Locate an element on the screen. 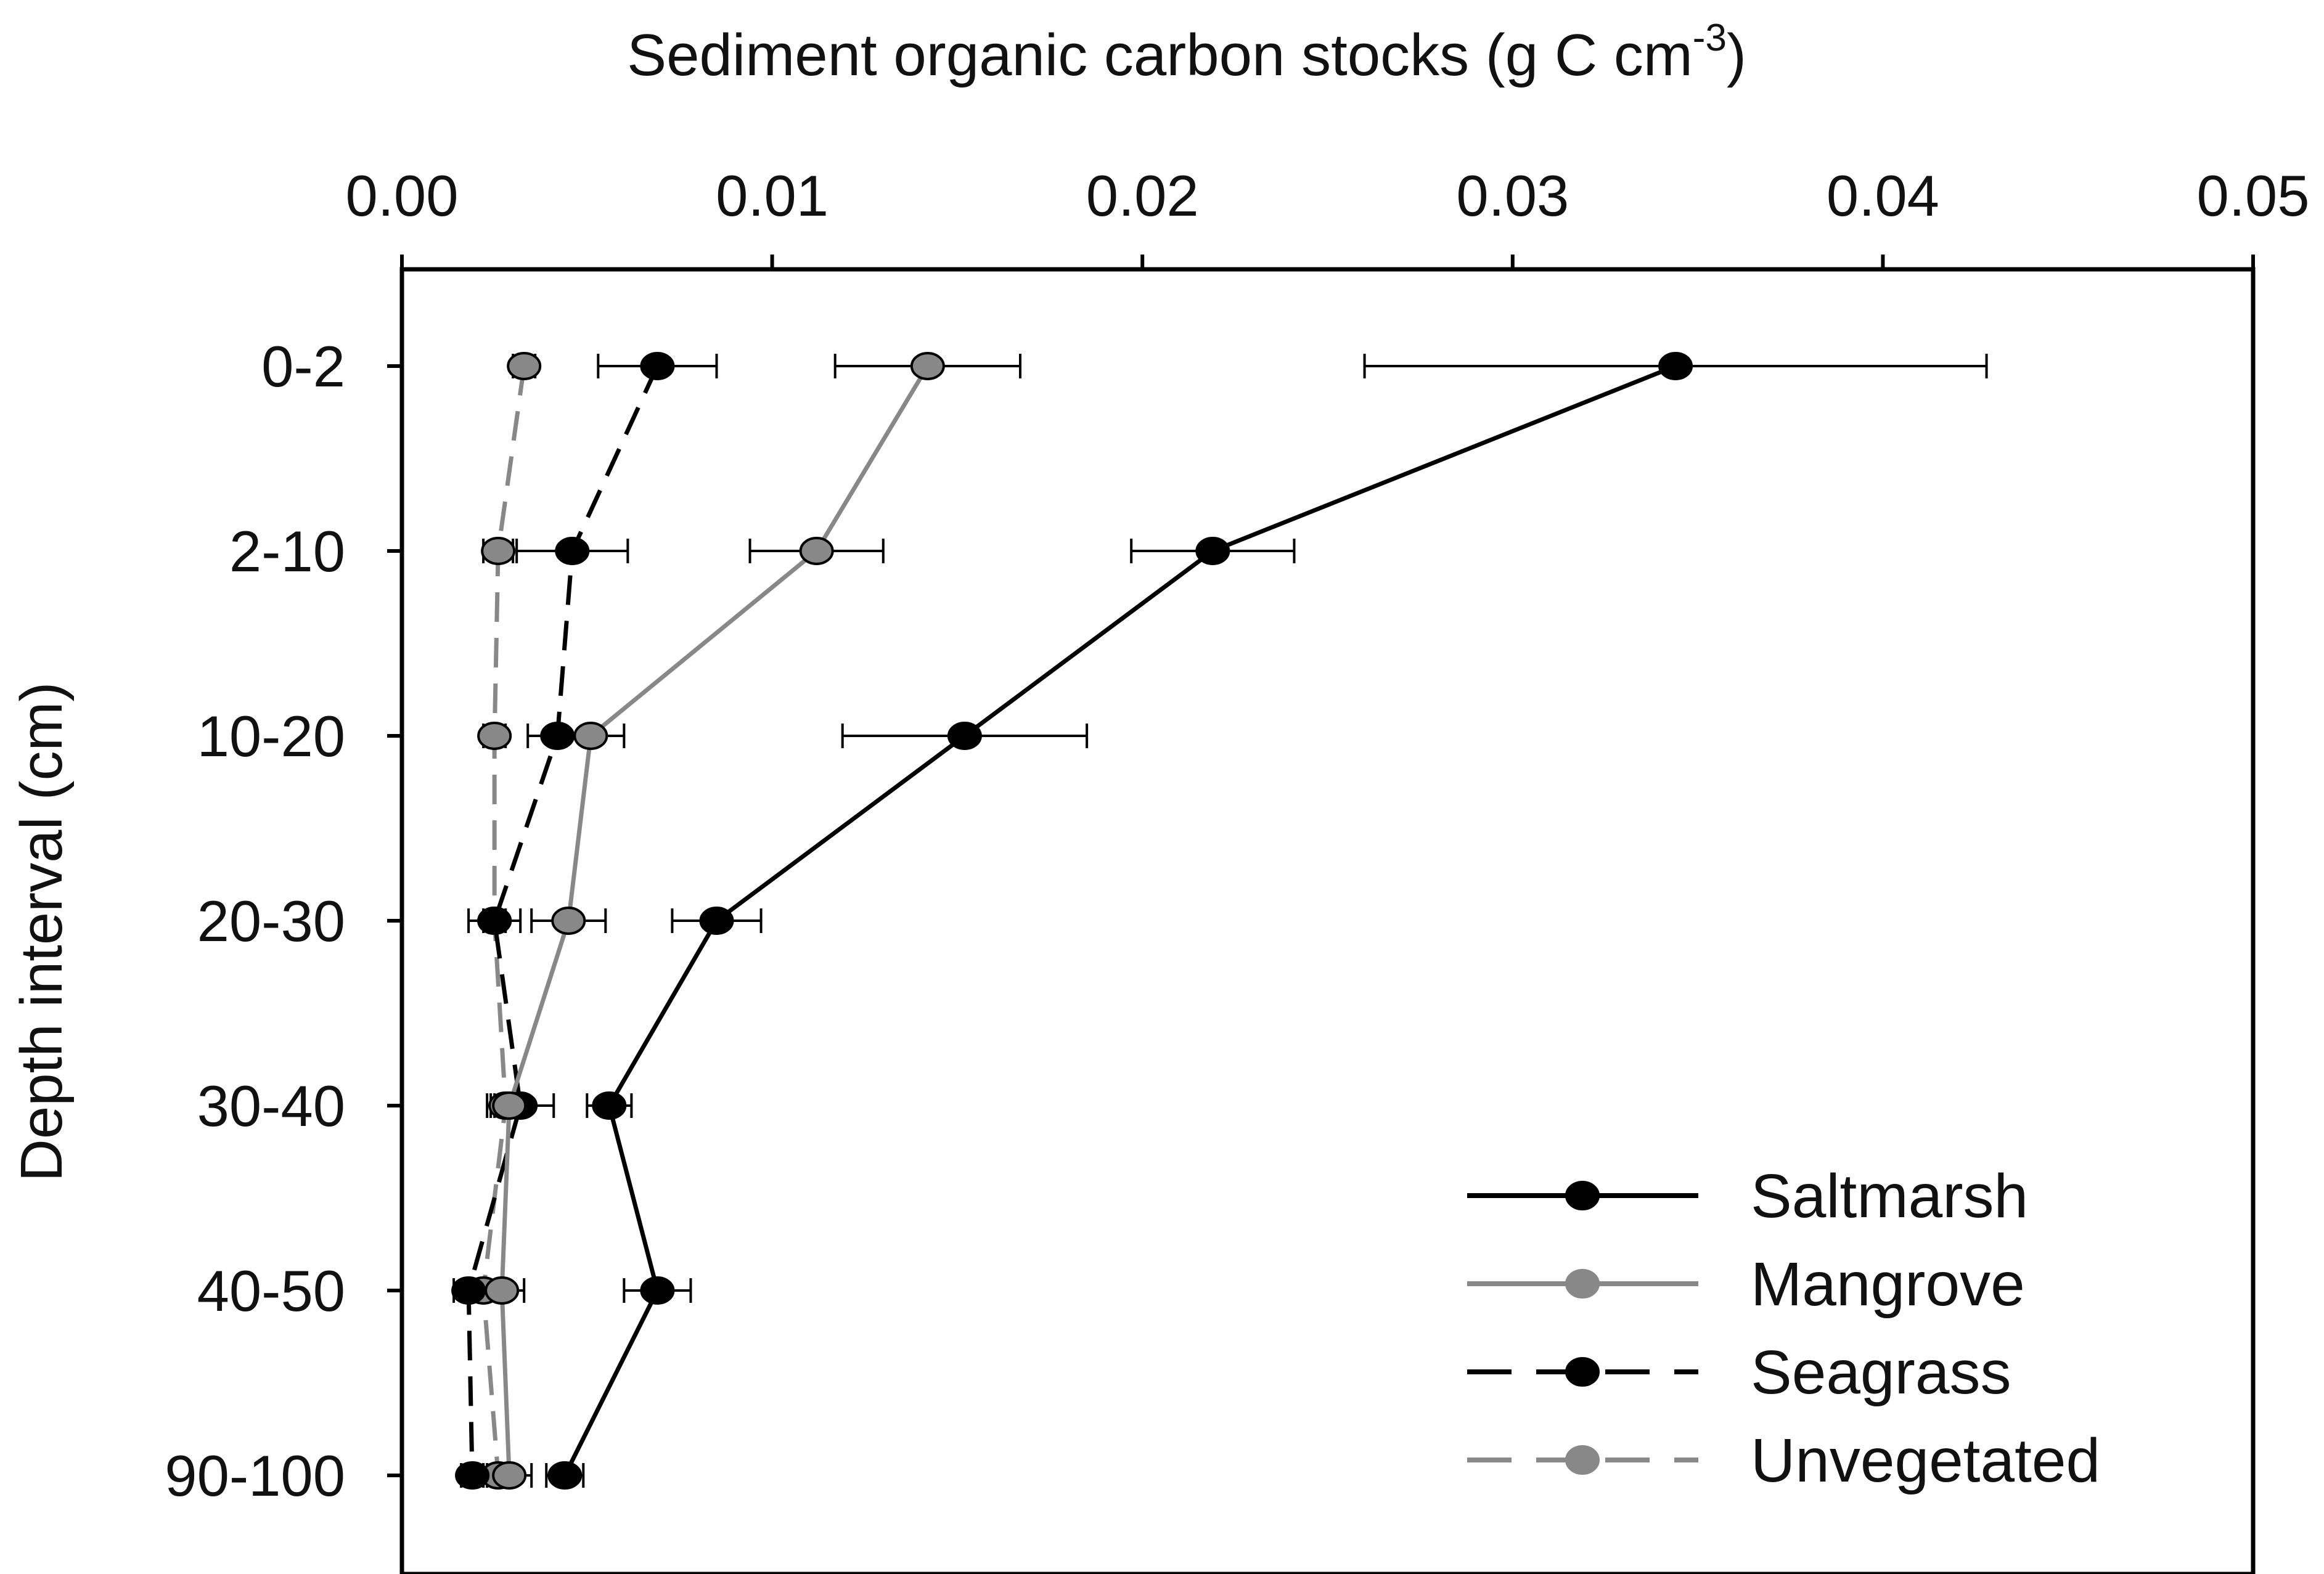 This screenshot has width=2324, height=1574. series-mangrove-markers is located at coordinates (715, 921).